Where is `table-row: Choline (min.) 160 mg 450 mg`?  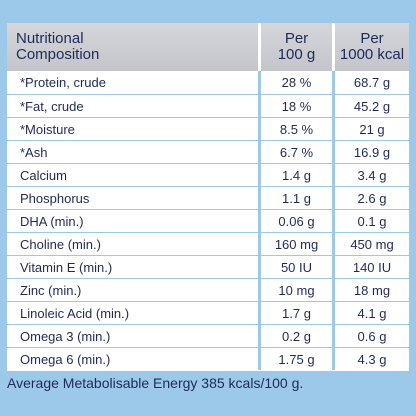
table-row: Choline (min.) 160 mg 450 mg is located at coordinates (208, 243).